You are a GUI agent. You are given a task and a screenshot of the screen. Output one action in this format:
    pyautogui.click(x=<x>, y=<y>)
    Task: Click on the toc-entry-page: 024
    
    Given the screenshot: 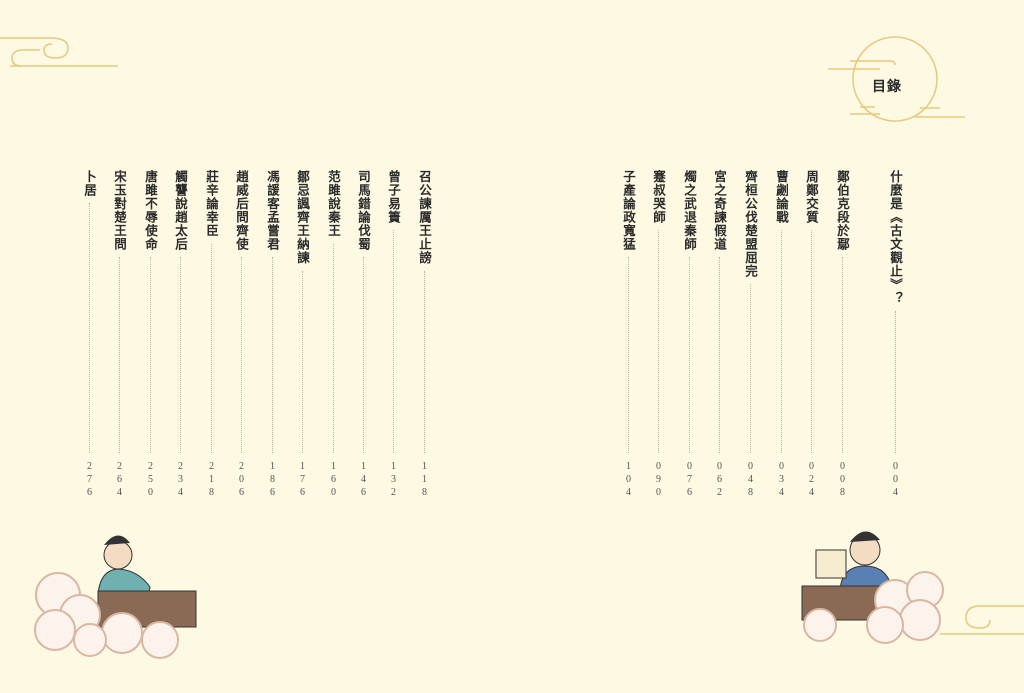 What is the action you would take?
    pyautogui.click(x=811, y=480)
    